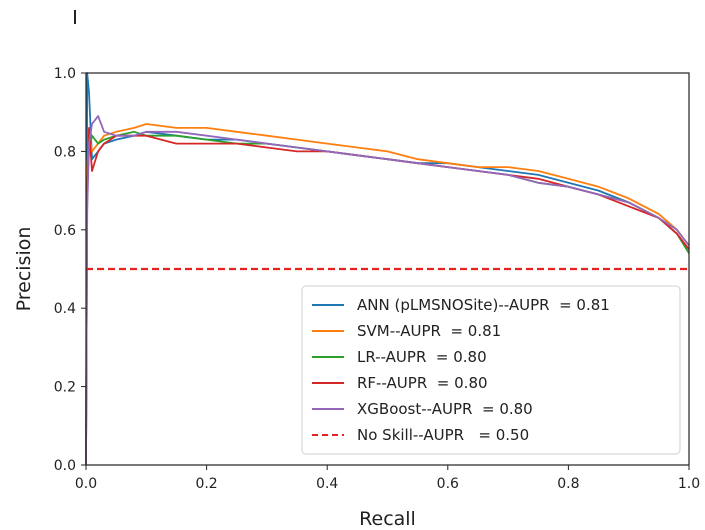 The width and height of the screenshot is (705, 530). What do you see at coordinates (24, 269) in the screenshot?
I see `y-axis-title: Precision` at bounding box center [24, 269].